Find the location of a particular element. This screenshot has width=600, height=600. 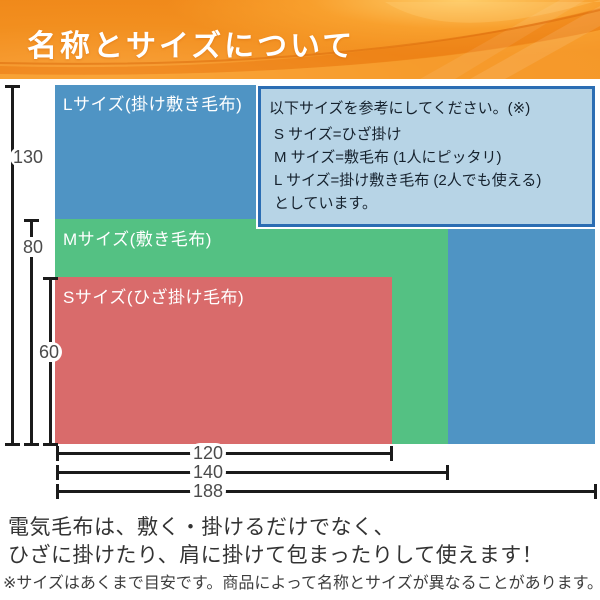

footer-note: ※サイズはあくまで目安です。商品によって名称とサイズが異なることがあります。 is located at coordinates (301, 583).